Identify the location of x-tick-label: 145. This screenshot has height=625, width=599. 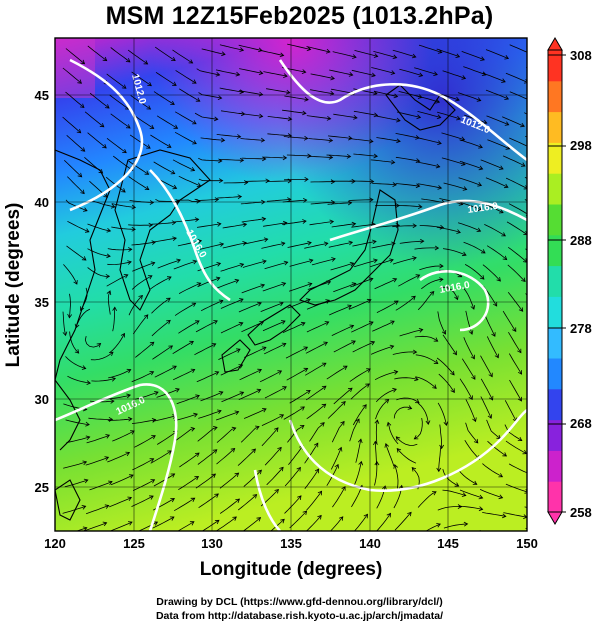
(448, 543).